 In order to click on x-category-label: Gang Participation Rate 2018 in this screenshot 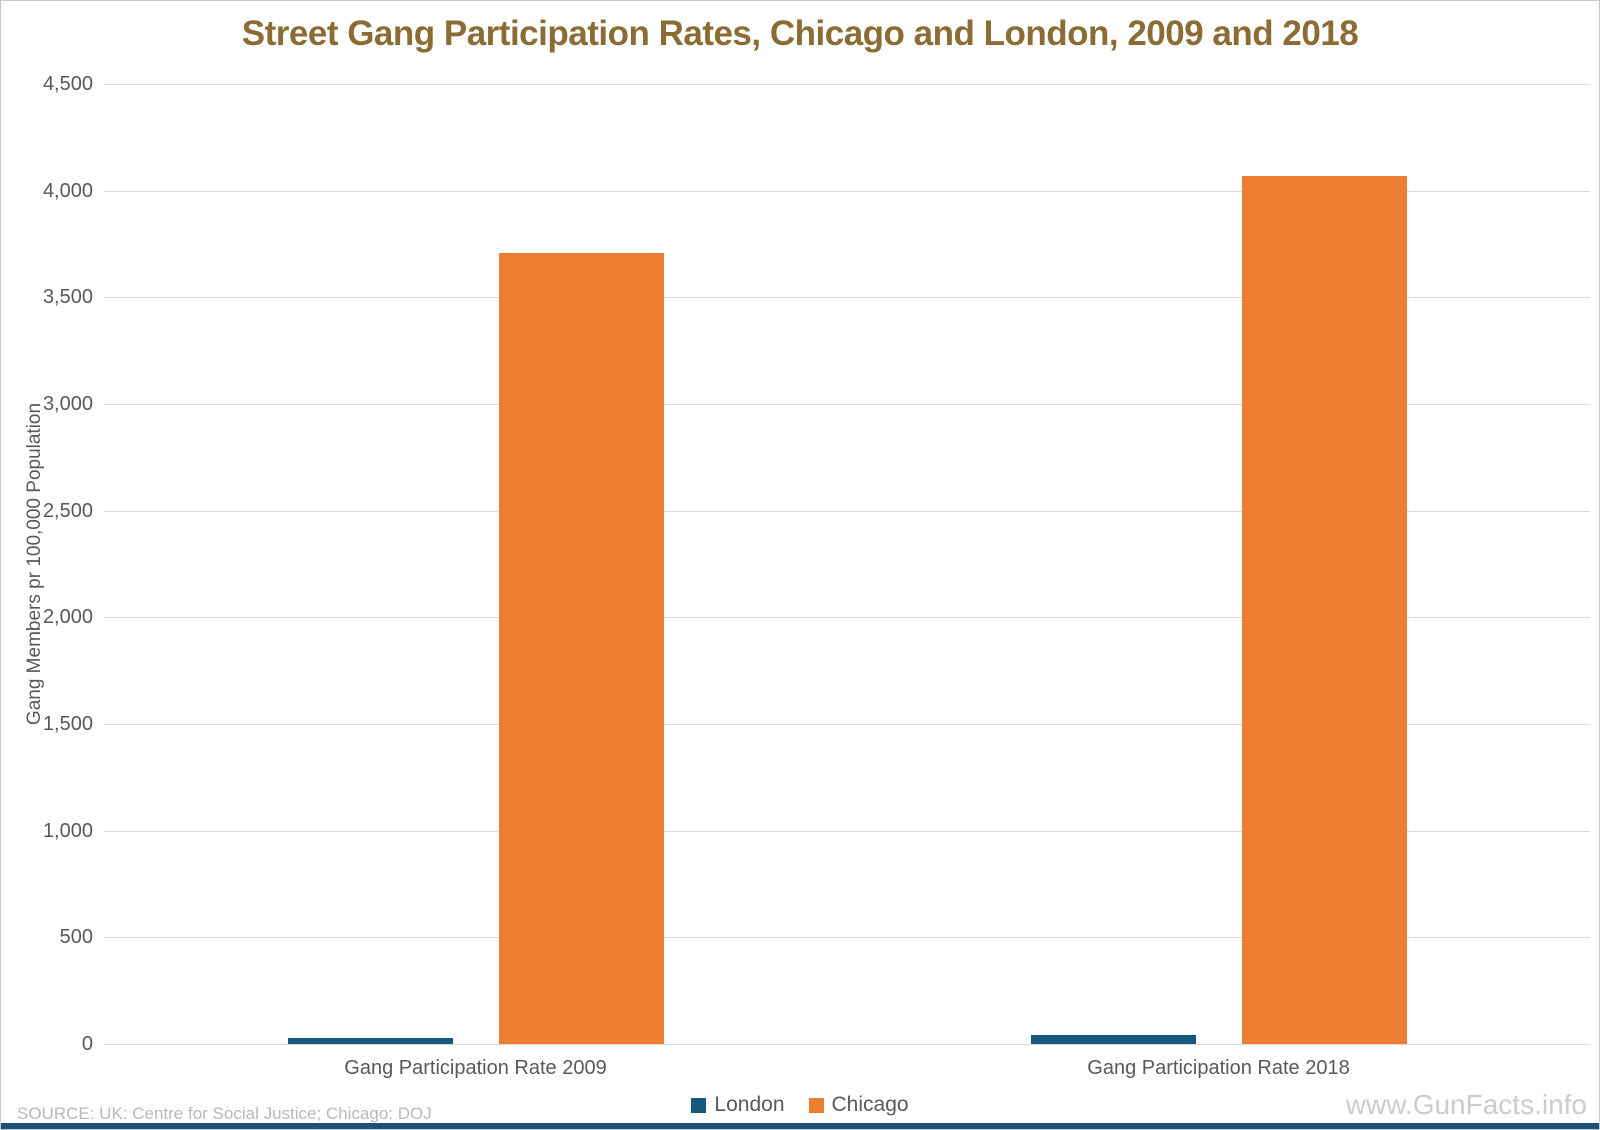, I will do `click(1218, 1068)`.